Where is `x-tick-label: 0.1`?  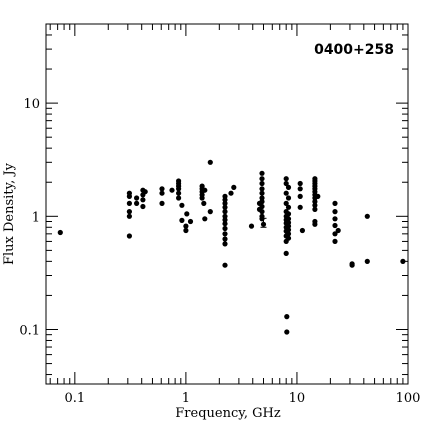
x-tick-label: 0.1 is located at coordinates (74, 398).